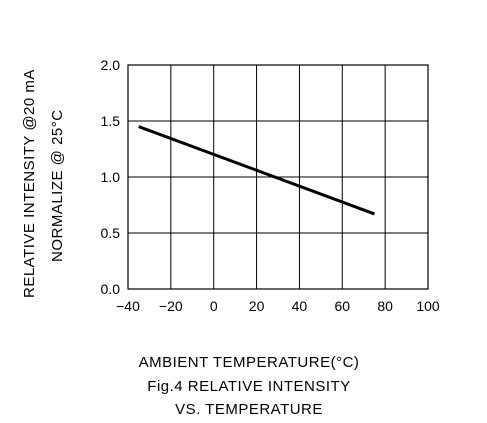 Image resolution: width=487 pixels, height=423 pixels. What do you see at coordinates (57, 185) in the screenshot?
I see `y-axis-label-line2: NORMALIZE @ 25°C` at bounding box center [57, 185].